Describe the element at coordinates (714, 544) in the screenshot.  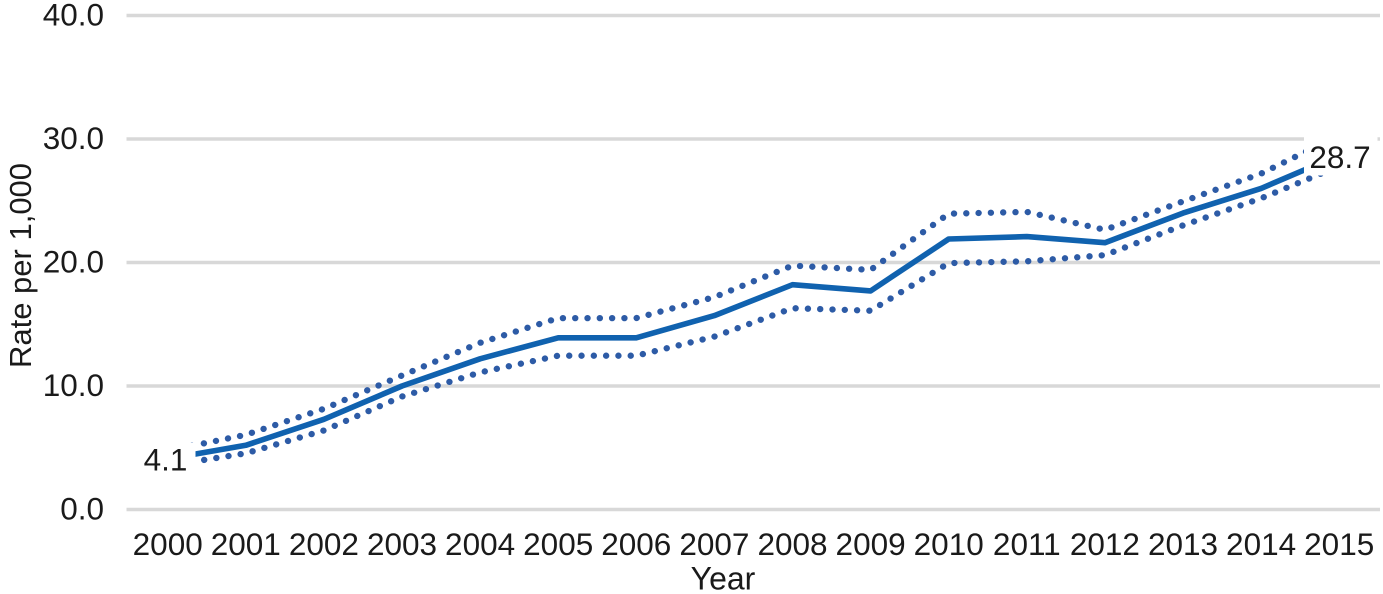
I see `svg-text: 2007` at that location.